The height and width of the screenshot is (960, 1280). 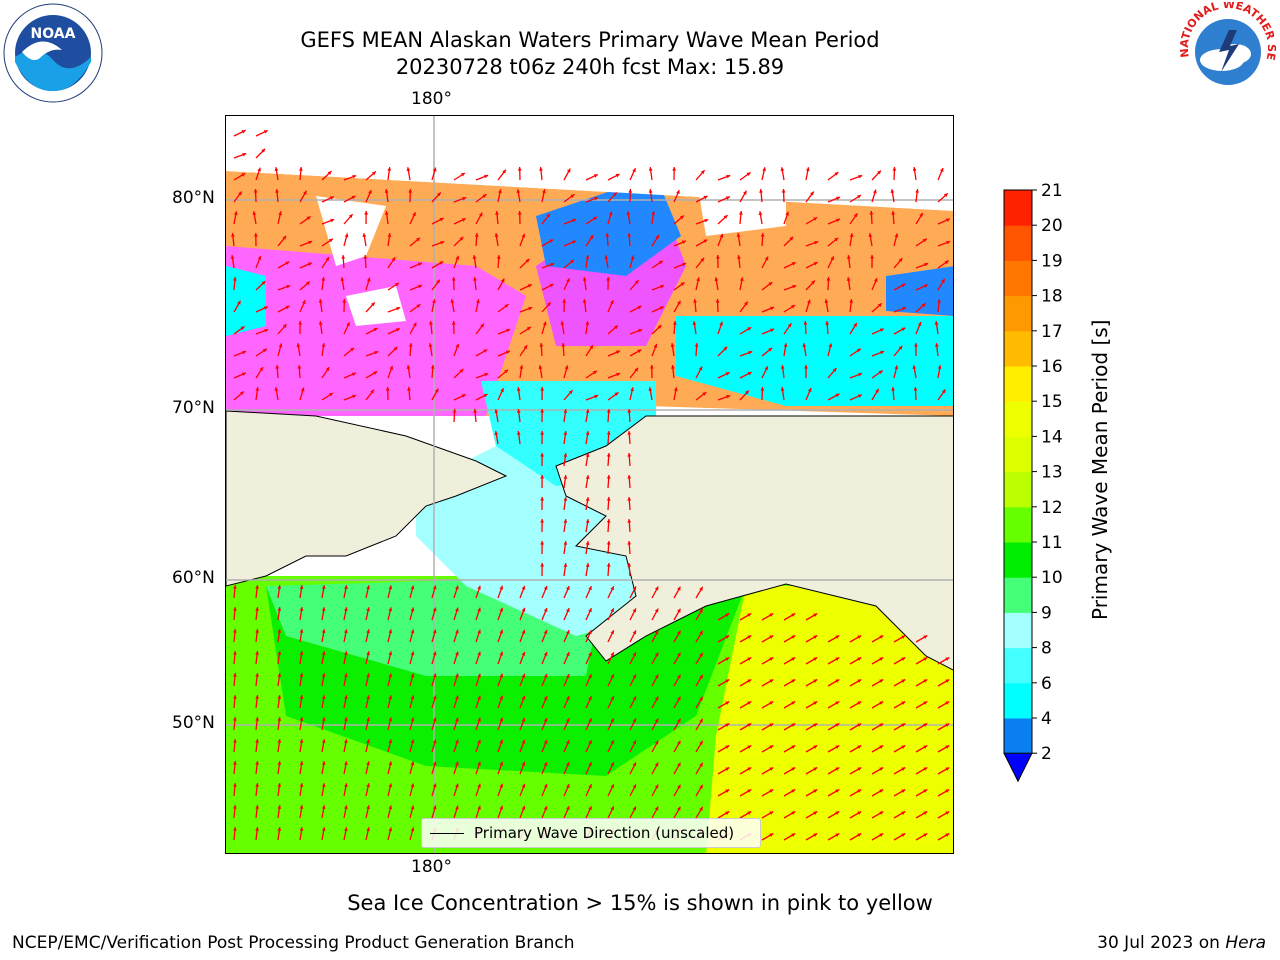 I want to click on colorbar-tick-label: 20, so click(x=1052, y=226).